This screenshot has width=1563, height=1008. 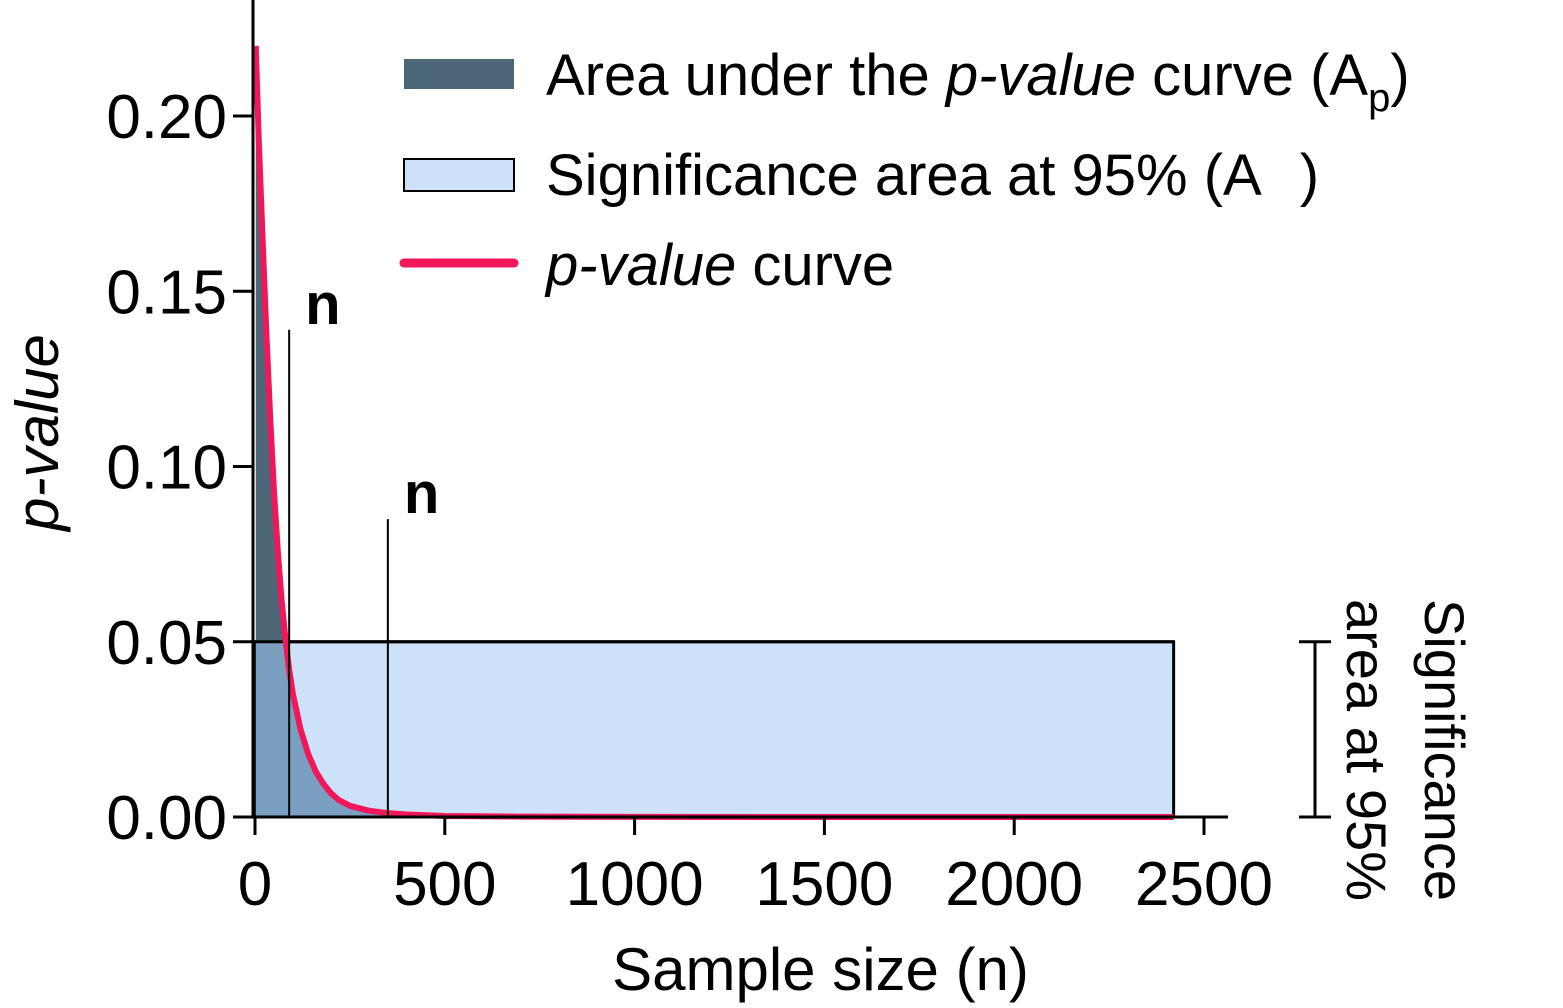 I want to click on bracket-label-line: area at 95%, so click(x=1366, y=750).